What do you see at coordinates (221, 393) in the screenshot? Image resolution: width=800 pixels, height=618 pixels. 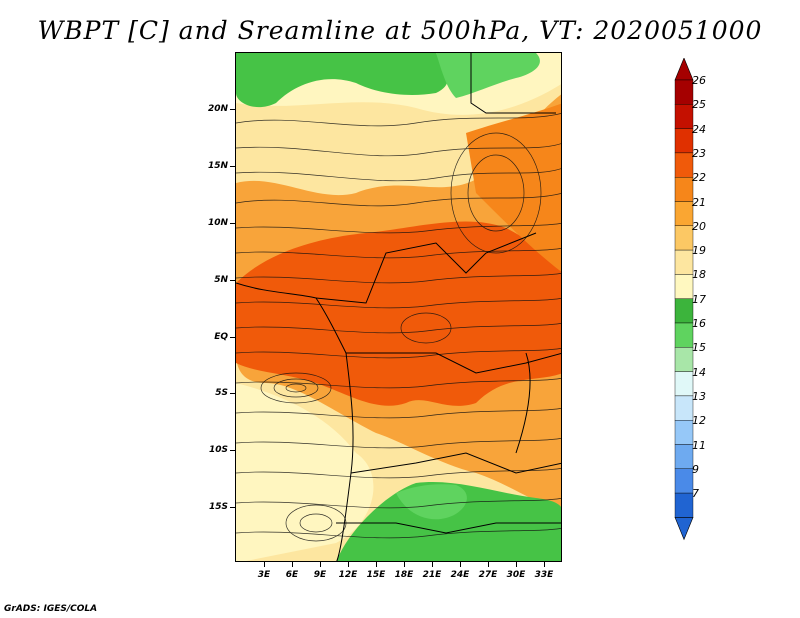 I see `lat-label: 5S` at bounding box center [221, 393].